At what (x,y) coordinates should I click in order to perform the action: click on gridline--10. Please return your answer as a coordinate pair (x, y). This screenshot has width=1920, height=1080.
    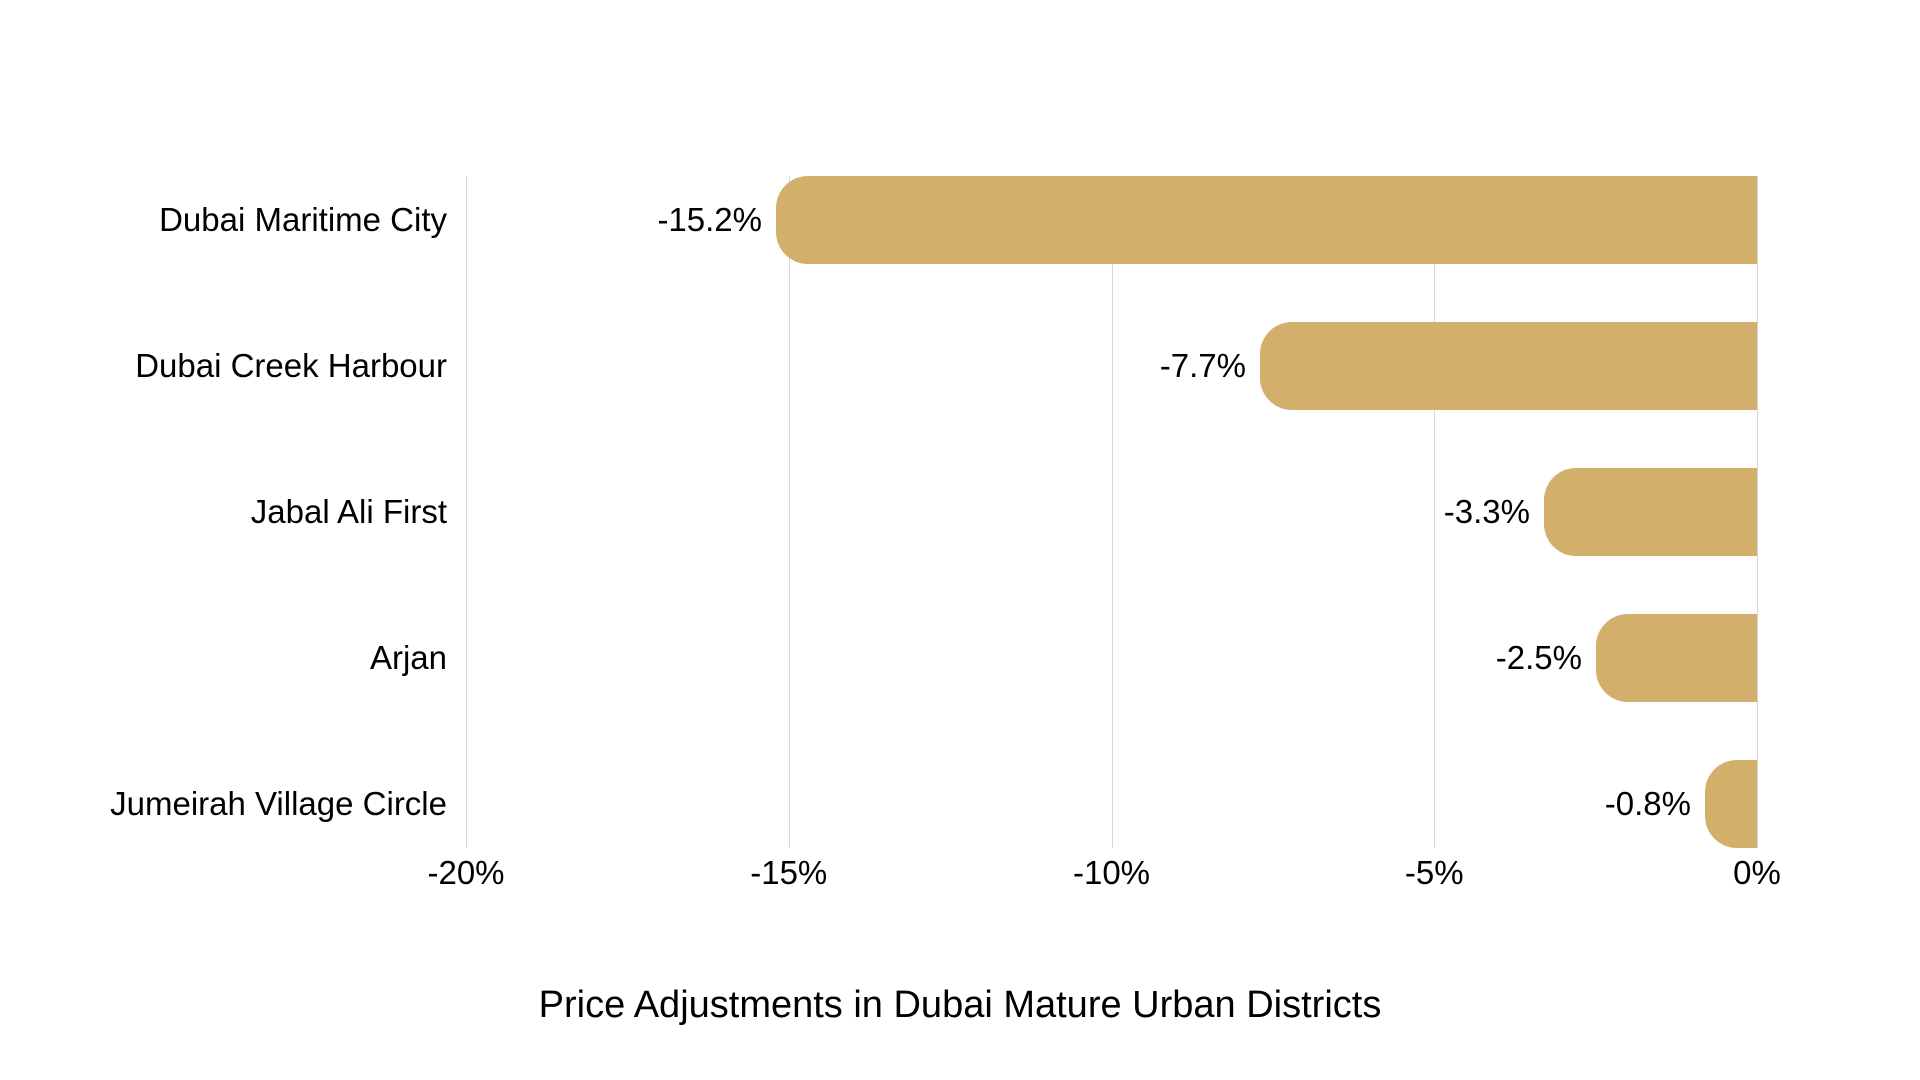
    Looking at the image, I should click on (1112, 512).